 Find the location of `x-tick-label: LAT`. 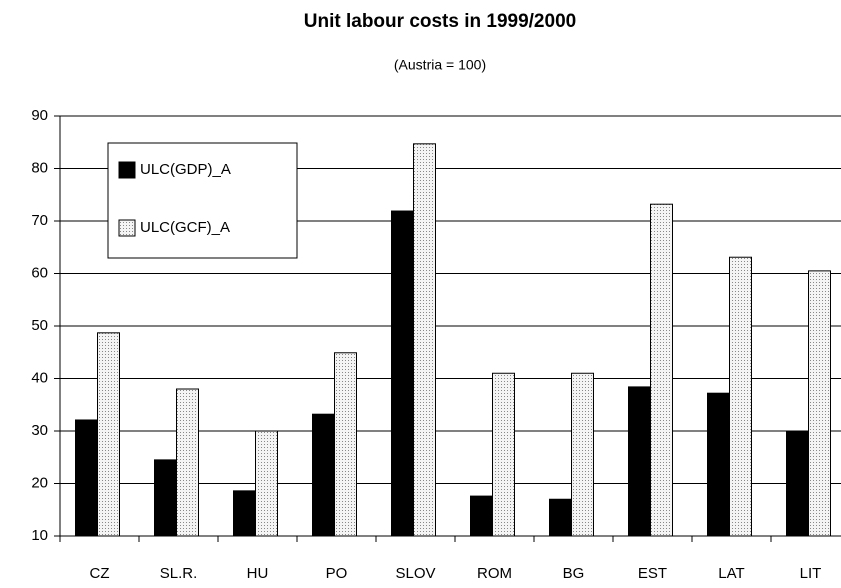

x-tick-label: LAT is located at coordinates (731, 573).